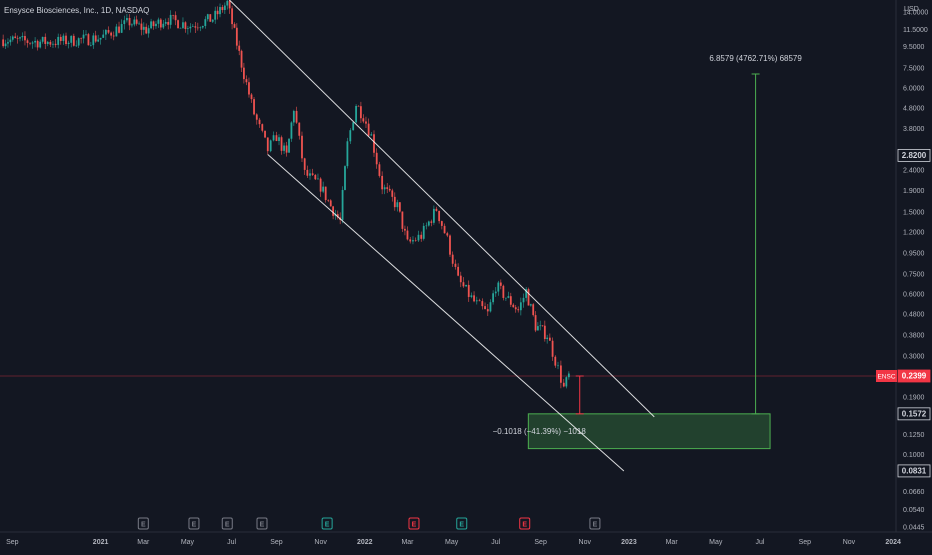  What do you see at coordinates (231, 542) in the screenshot?
I see `x-tick-label: Jul` at bounding box center [231, 542].